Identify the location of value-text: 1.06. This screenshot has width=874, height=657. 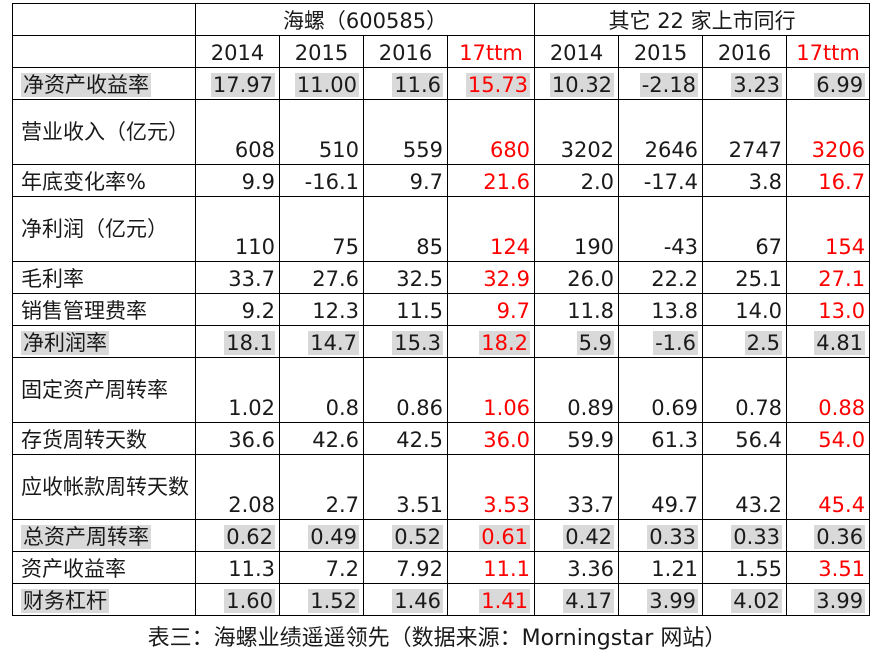
(507, 408).